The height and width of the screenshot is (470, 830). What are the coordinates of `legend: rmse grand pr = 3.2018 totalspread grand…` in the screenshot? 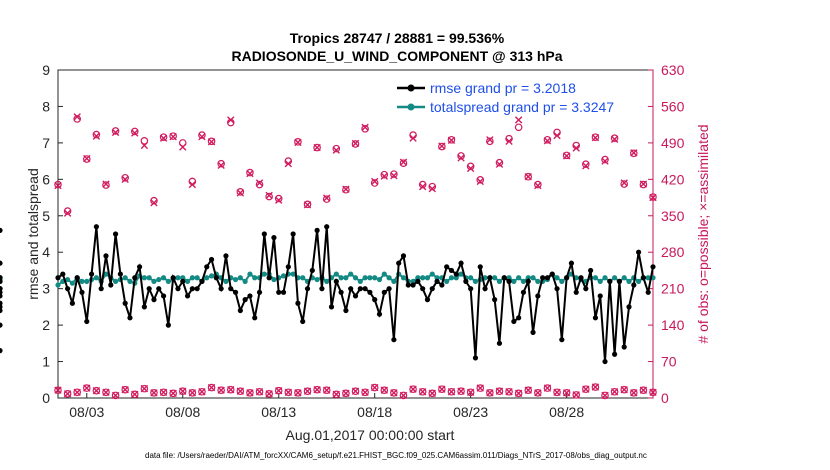 It's located at (505, 97).